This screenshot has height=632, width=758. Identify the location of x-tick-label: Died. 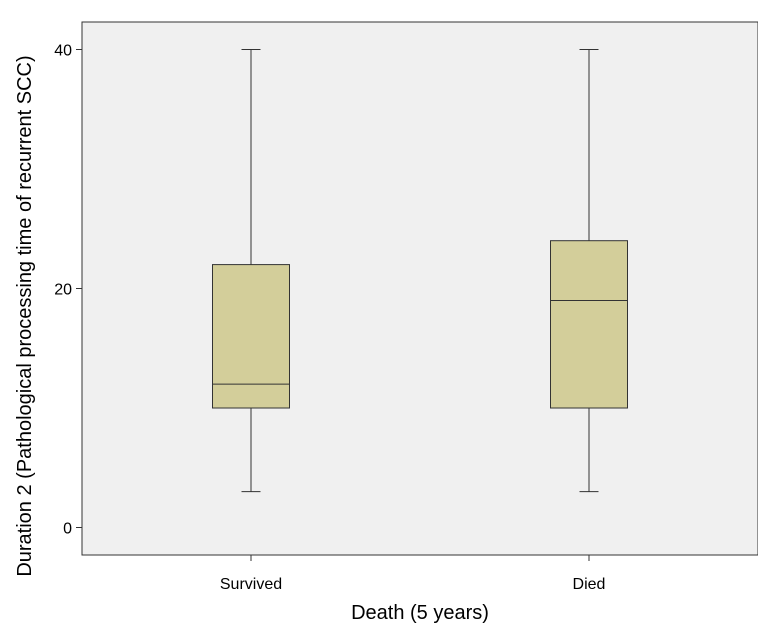
(589, 584).